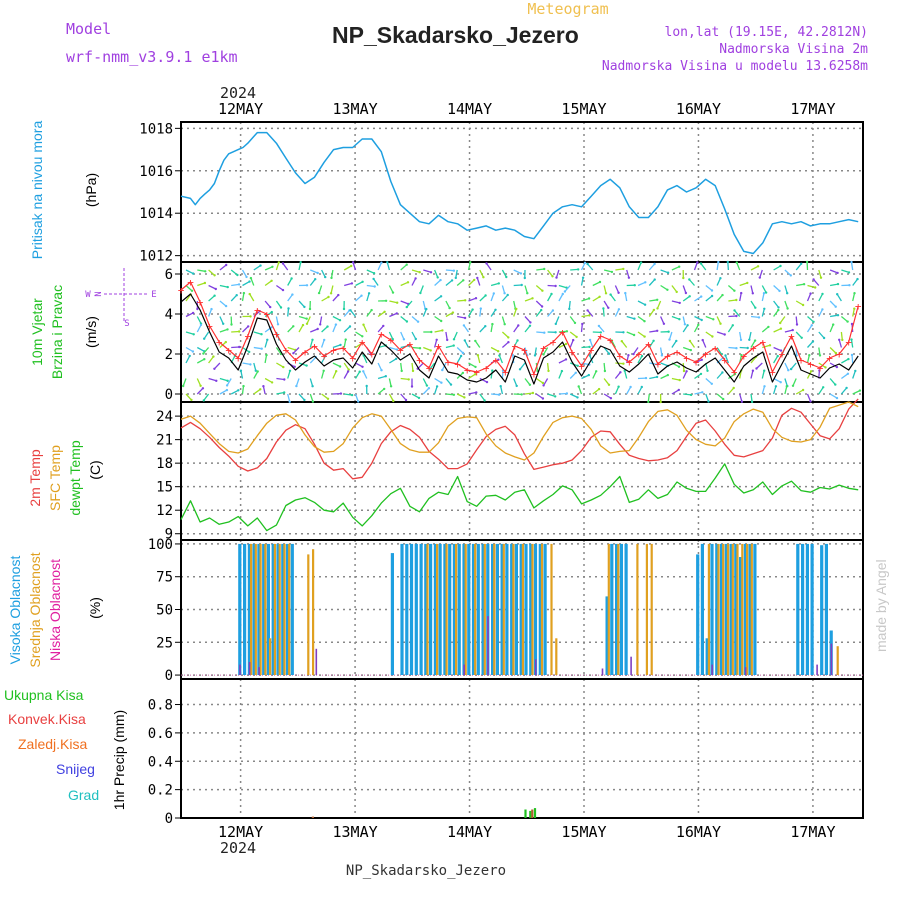 The width and height of the screenshot is (900, 900). What do you see at coordinates (88, 295) in the screenshot?
I see `svg-text: W` at bounding box center [88, 295].